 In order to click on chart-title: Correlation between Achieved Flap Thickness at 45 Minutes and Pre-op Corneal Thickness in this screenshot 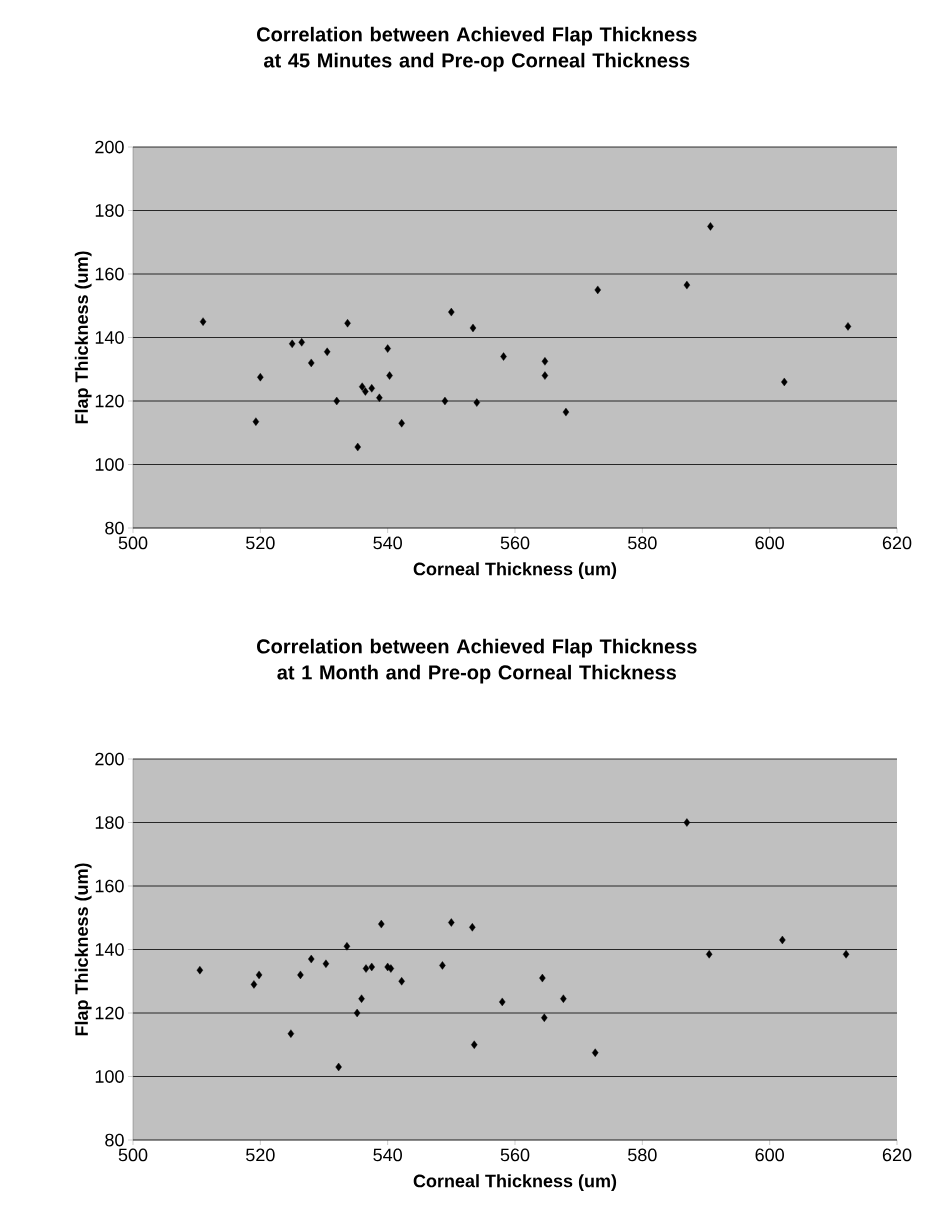, I will do `click(477, 49)`.